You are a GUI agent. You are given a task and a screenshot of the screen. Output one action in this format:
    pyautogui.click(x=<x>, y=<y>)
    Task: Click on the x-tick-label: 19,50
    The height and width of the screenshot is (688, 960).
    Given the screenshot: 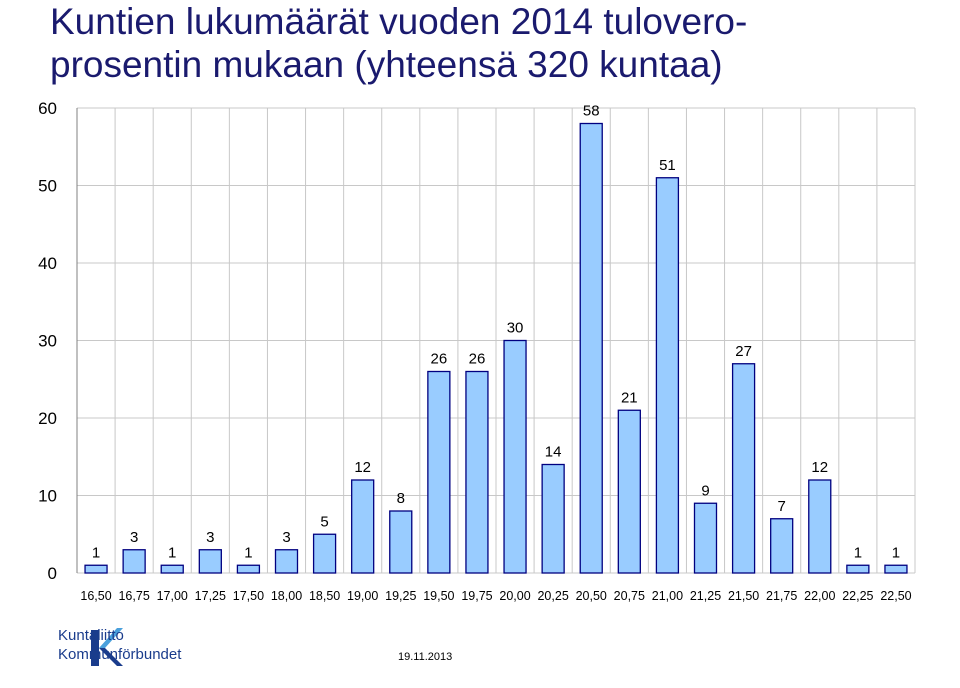 What is the action you would take?
    pyautogui.click(x=438, y=596)
    